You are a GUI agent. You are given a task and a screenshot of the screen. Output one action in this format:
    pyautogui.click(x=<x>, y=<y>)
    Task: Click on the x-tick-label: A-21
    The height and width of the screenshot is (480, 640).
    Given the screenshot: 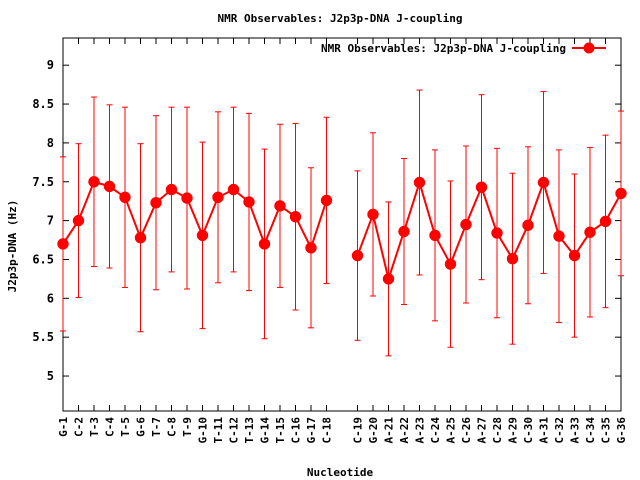 What is the action you would take?
    pyautogui.click(x=389, y=430)
    